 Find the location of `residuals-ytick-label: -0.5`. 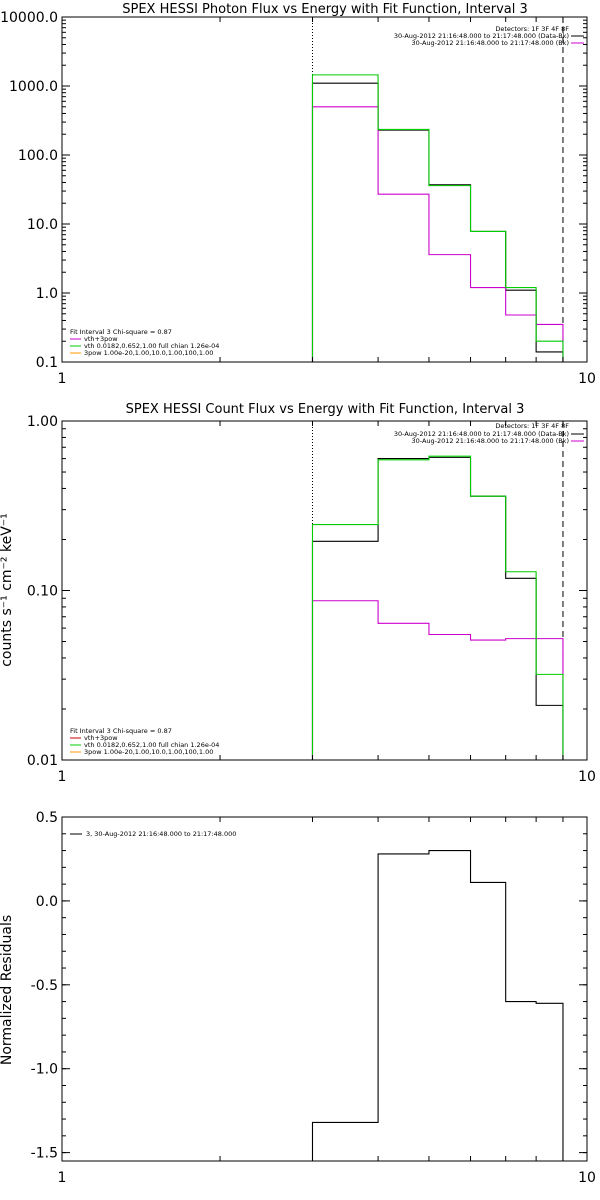

residuals-ytick-label: -0.5 is located at coordinates (44, 986).